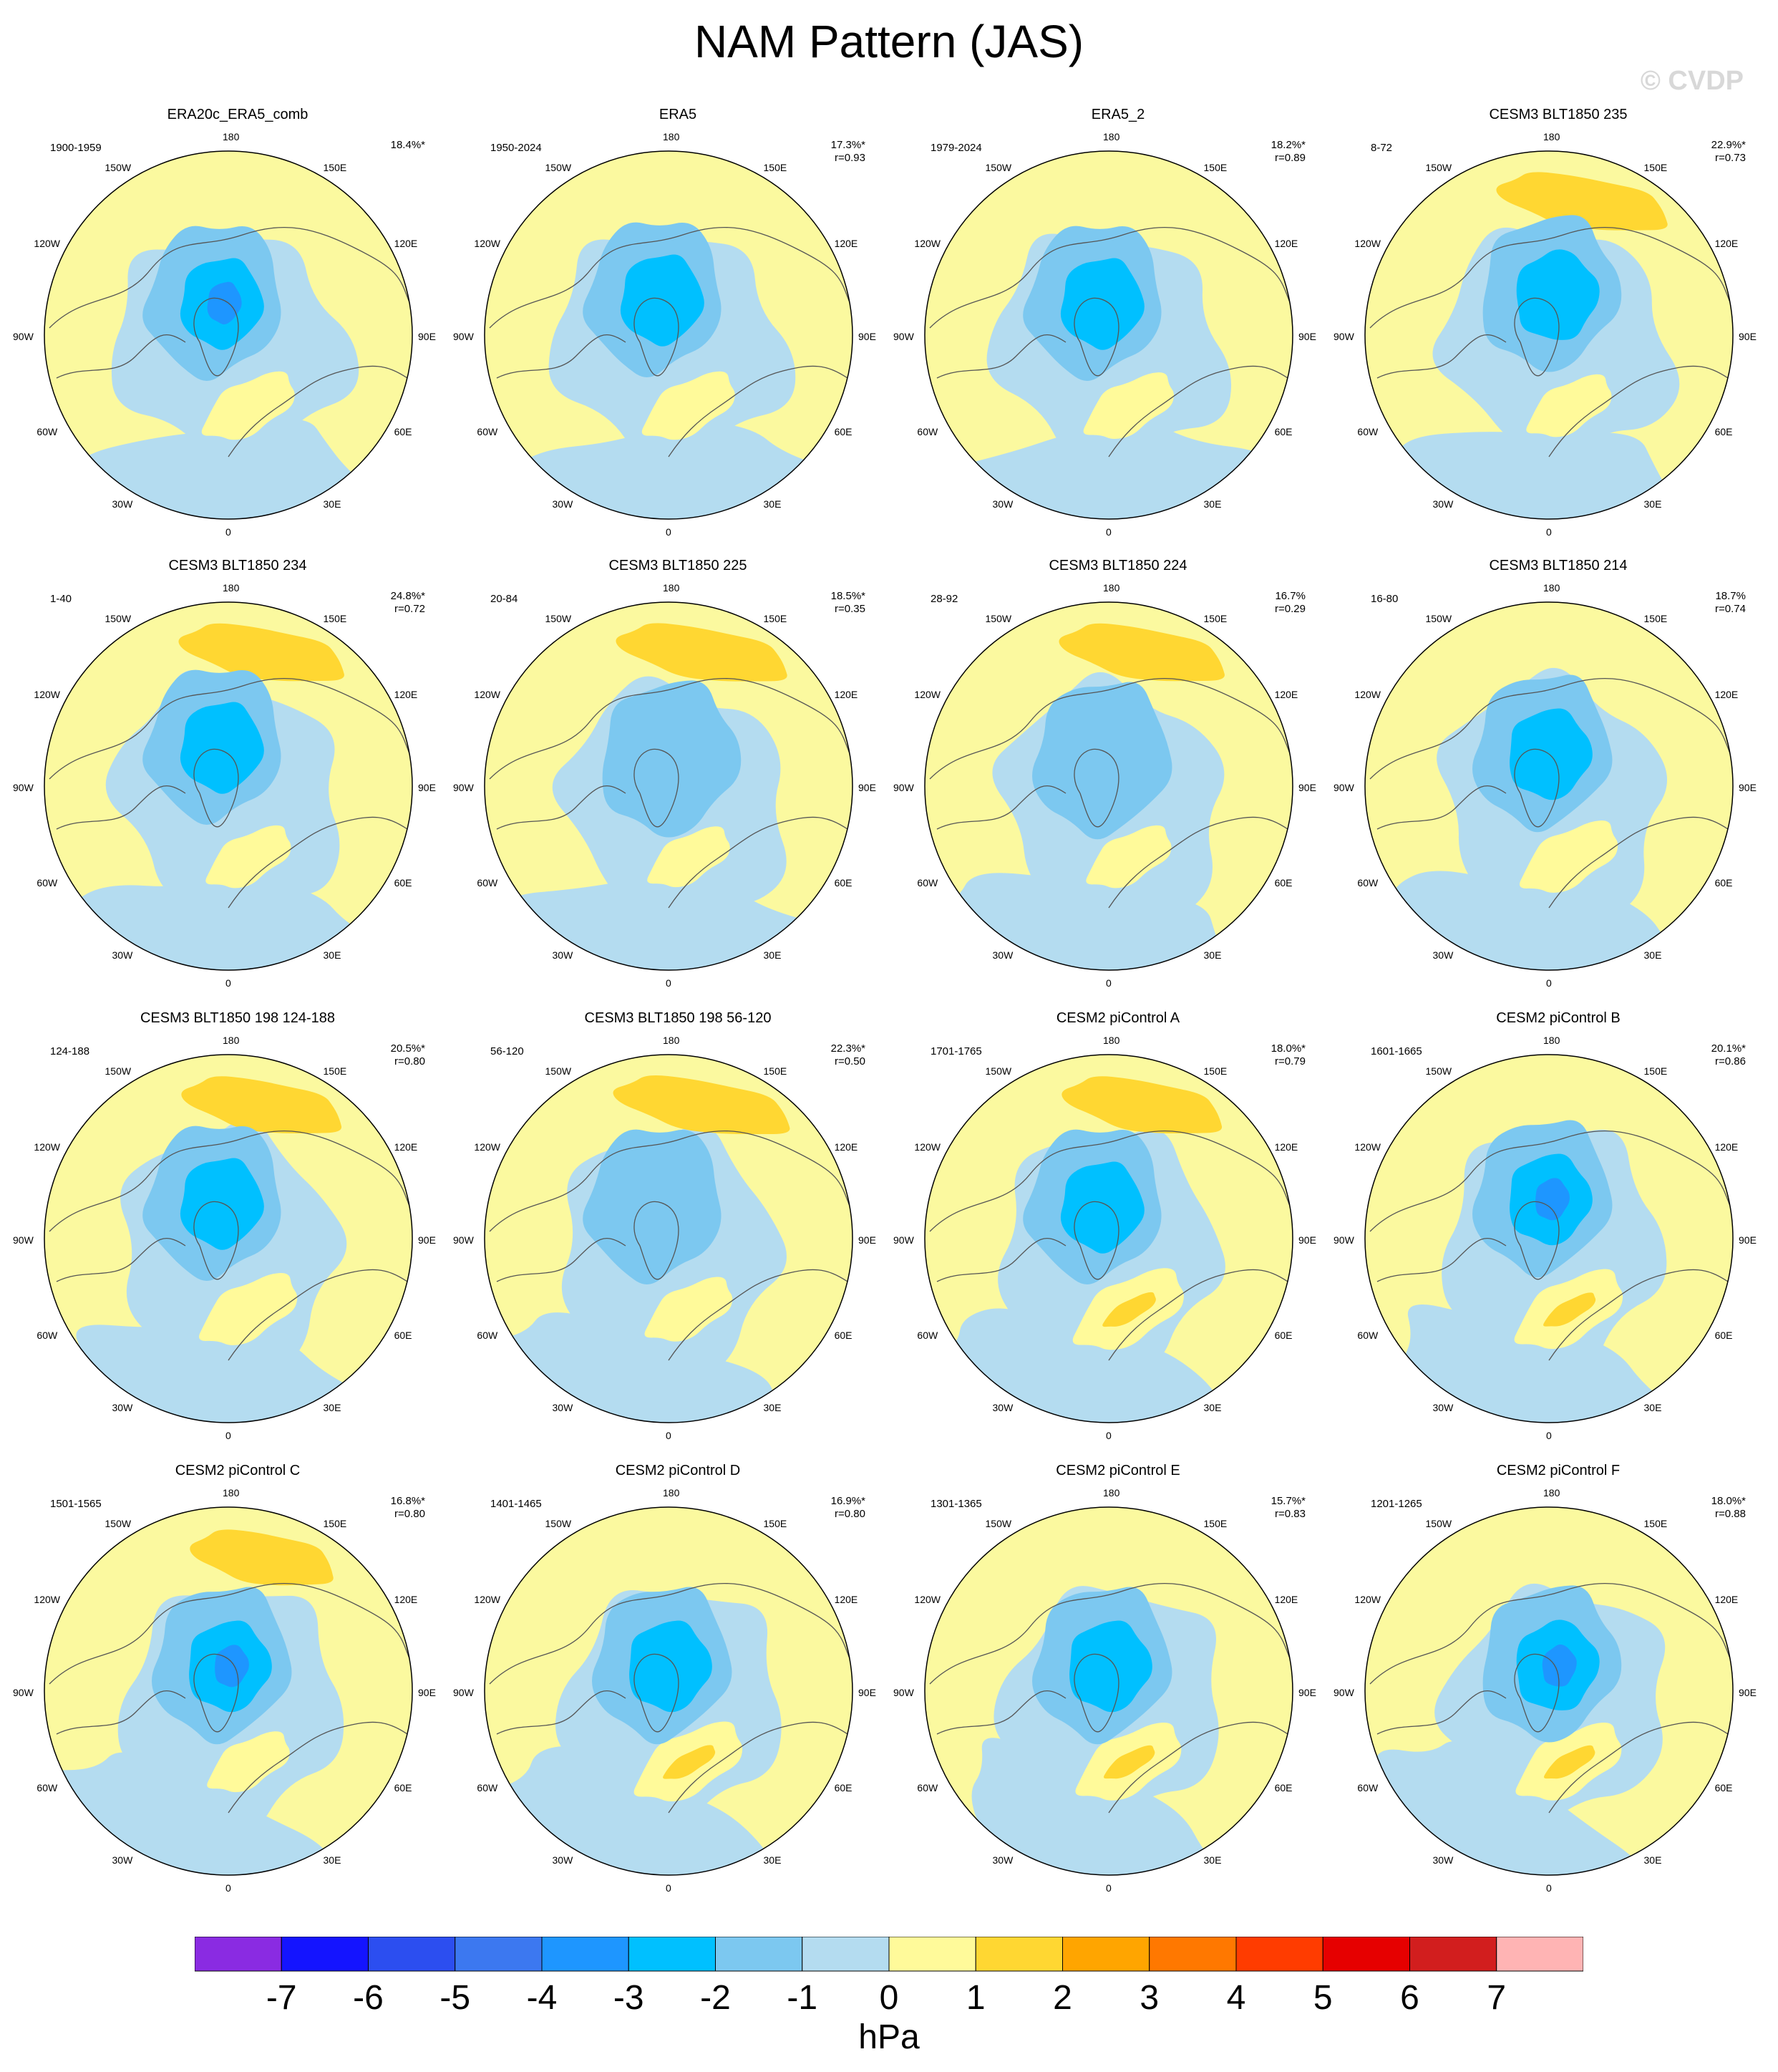 The height and width of the screenshot is (2072, 1778). Describe the element at coordinates (1559, 1665) in the screenshot. I see `arctic-low-center` at that location.